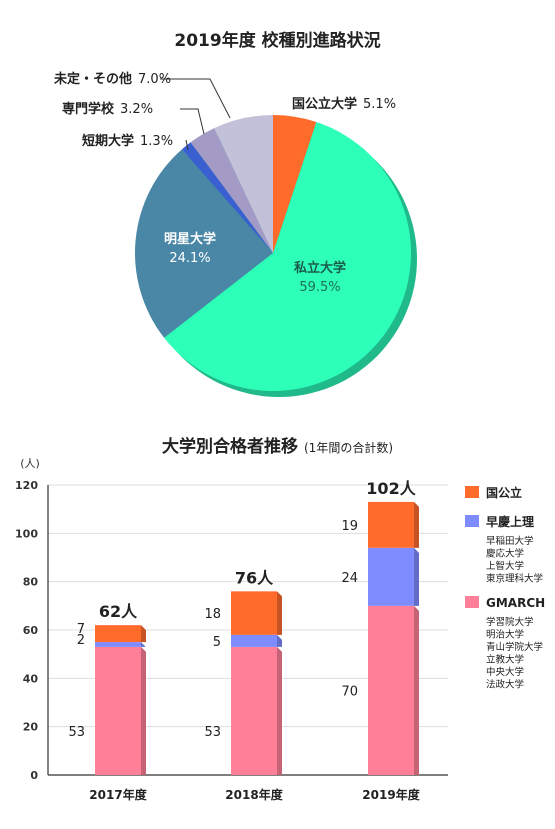 The width and height of the screenshot is (555, 829). Describe the element at coordinates (156, 141) in the screenshot. I see `pie-label-value-3: 1.3%` at that location.